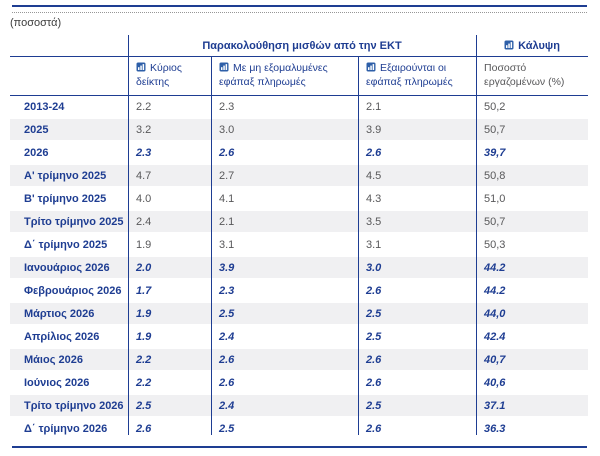 Image resolution: width=600 pixels, height=456 pixels. What do you see at coordinates (532, 383) in the screenshot?
I see `value-cell: 40,6` at bounding box center [532, 383].